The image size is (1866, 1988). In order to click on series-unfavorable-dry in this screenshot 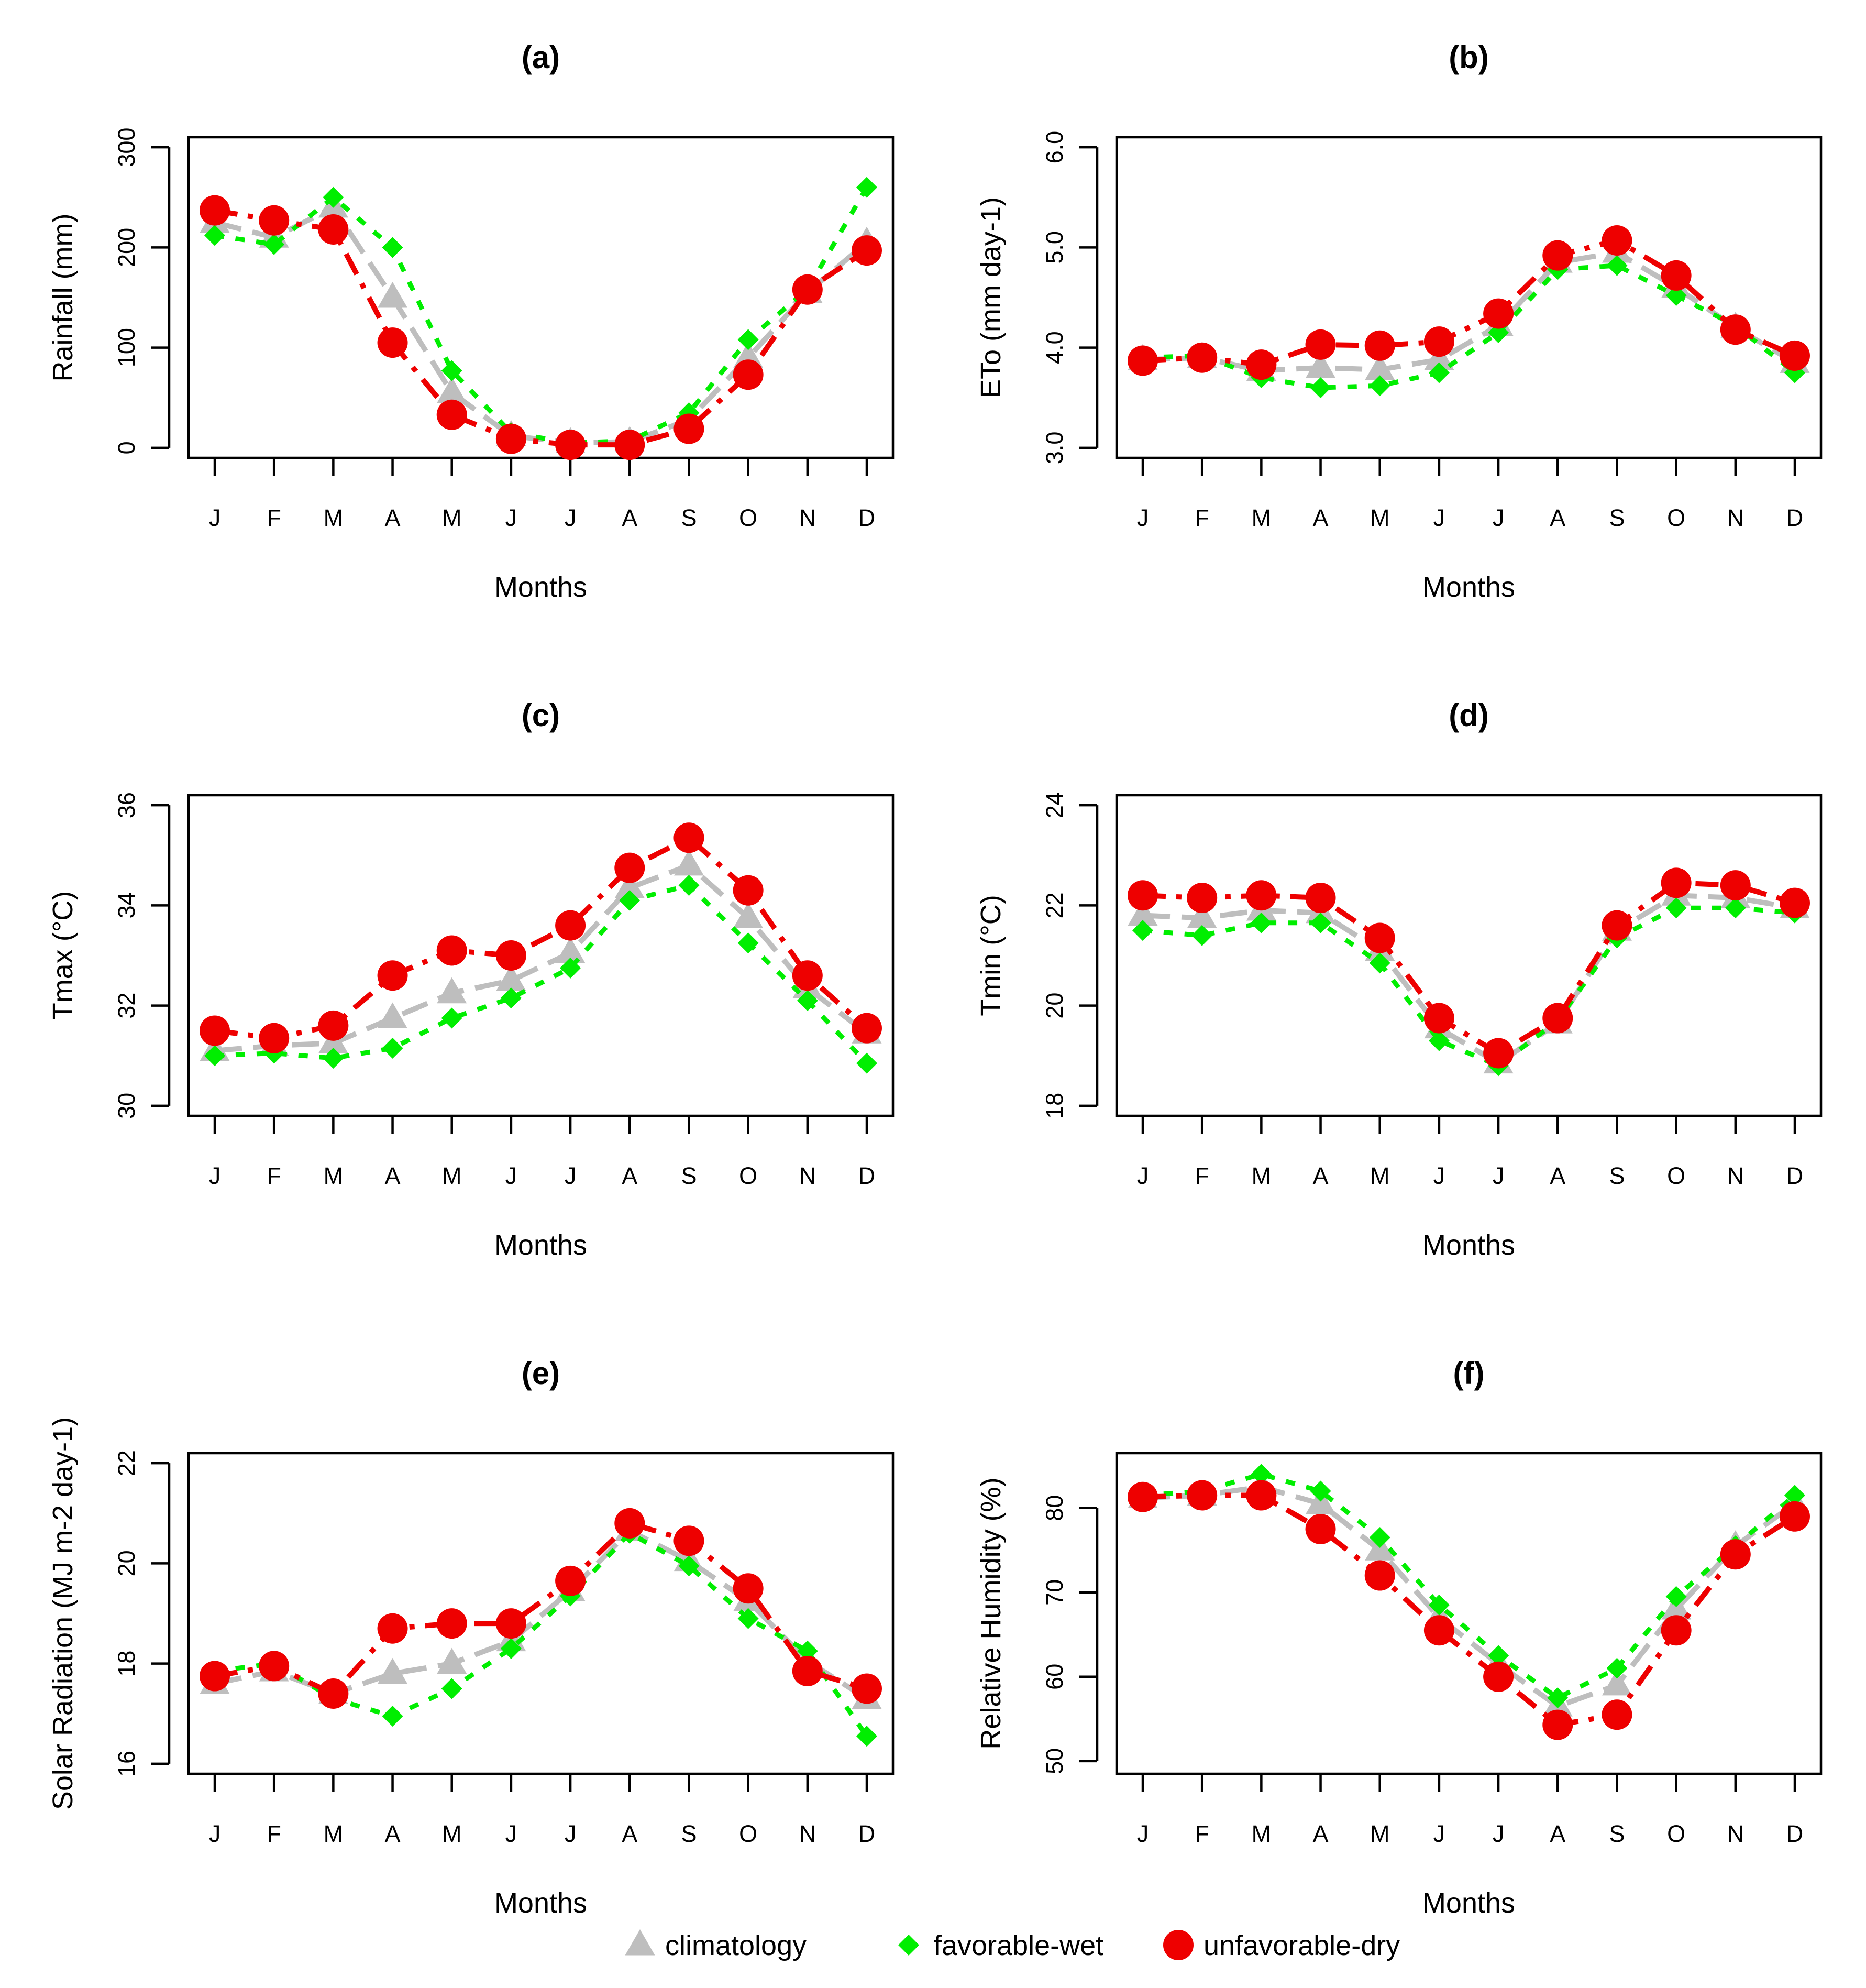, I will do `click(541, 328)`.